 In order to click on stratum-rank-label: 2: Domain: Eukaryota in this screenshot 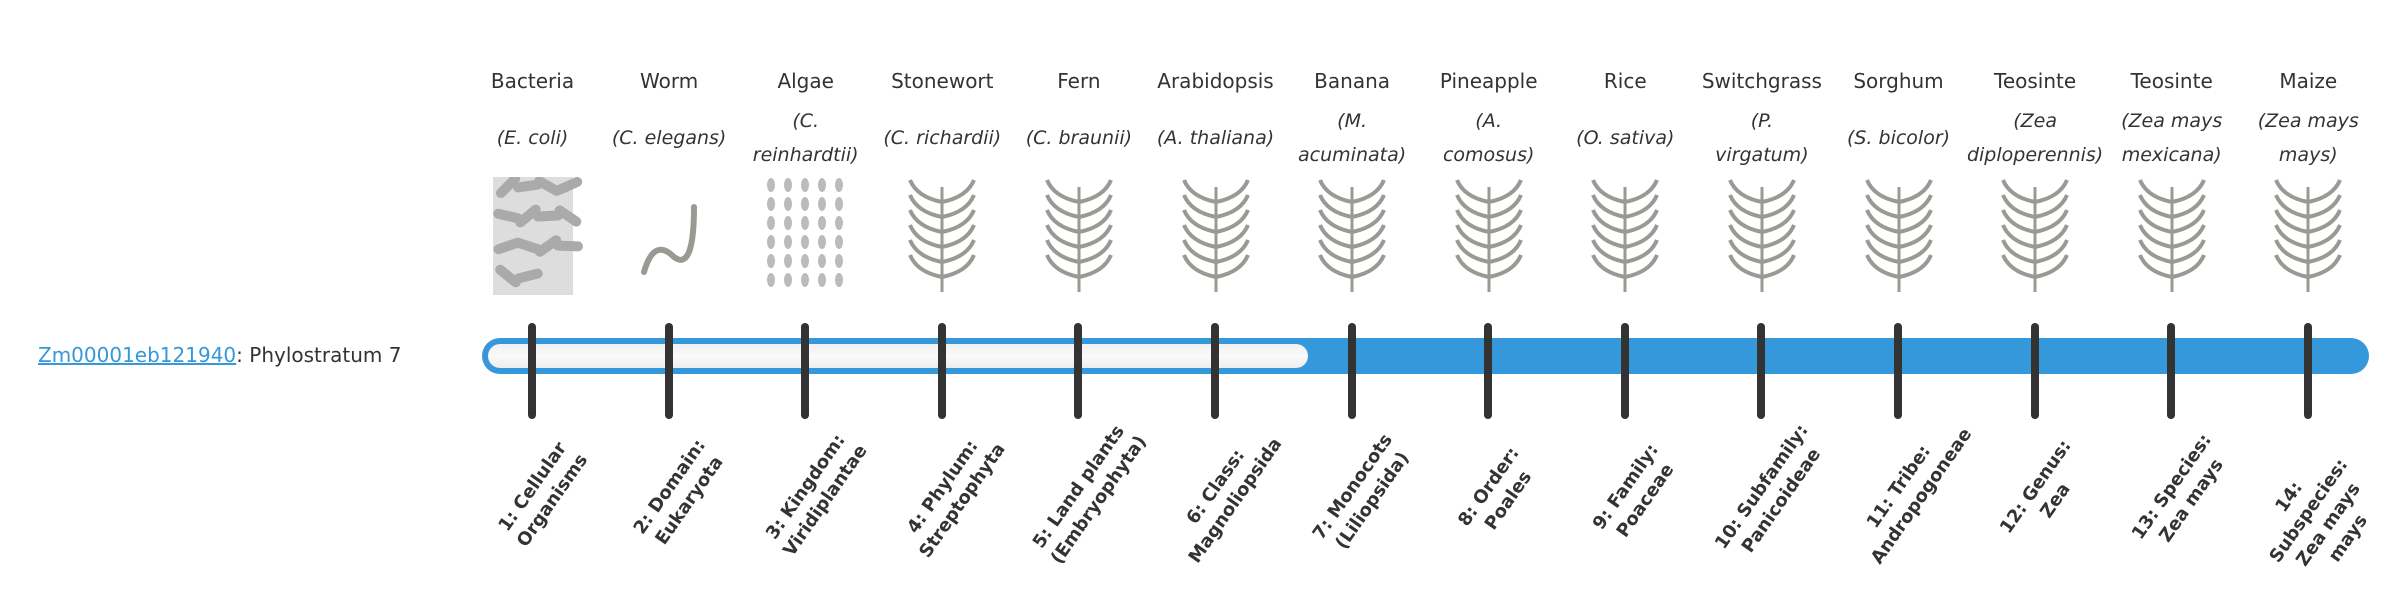, I will do `click(678, 492)`.